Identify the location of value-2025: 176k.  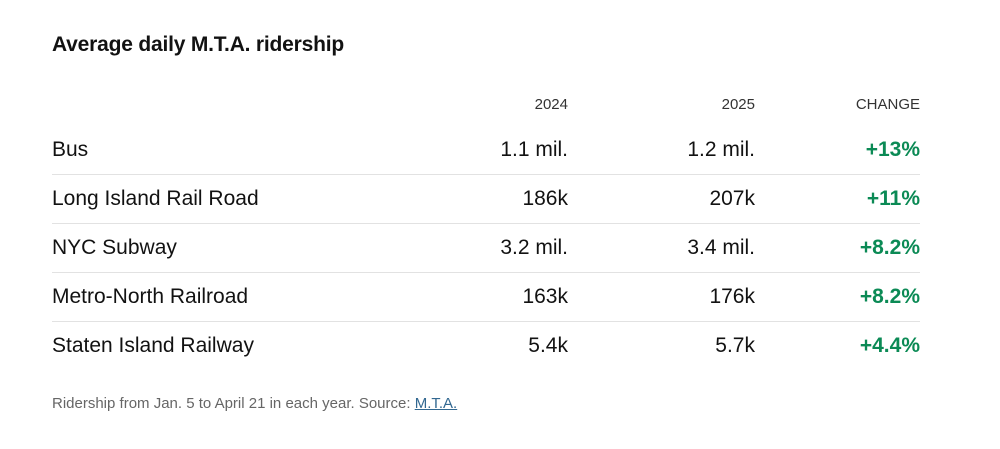
(732, 296).